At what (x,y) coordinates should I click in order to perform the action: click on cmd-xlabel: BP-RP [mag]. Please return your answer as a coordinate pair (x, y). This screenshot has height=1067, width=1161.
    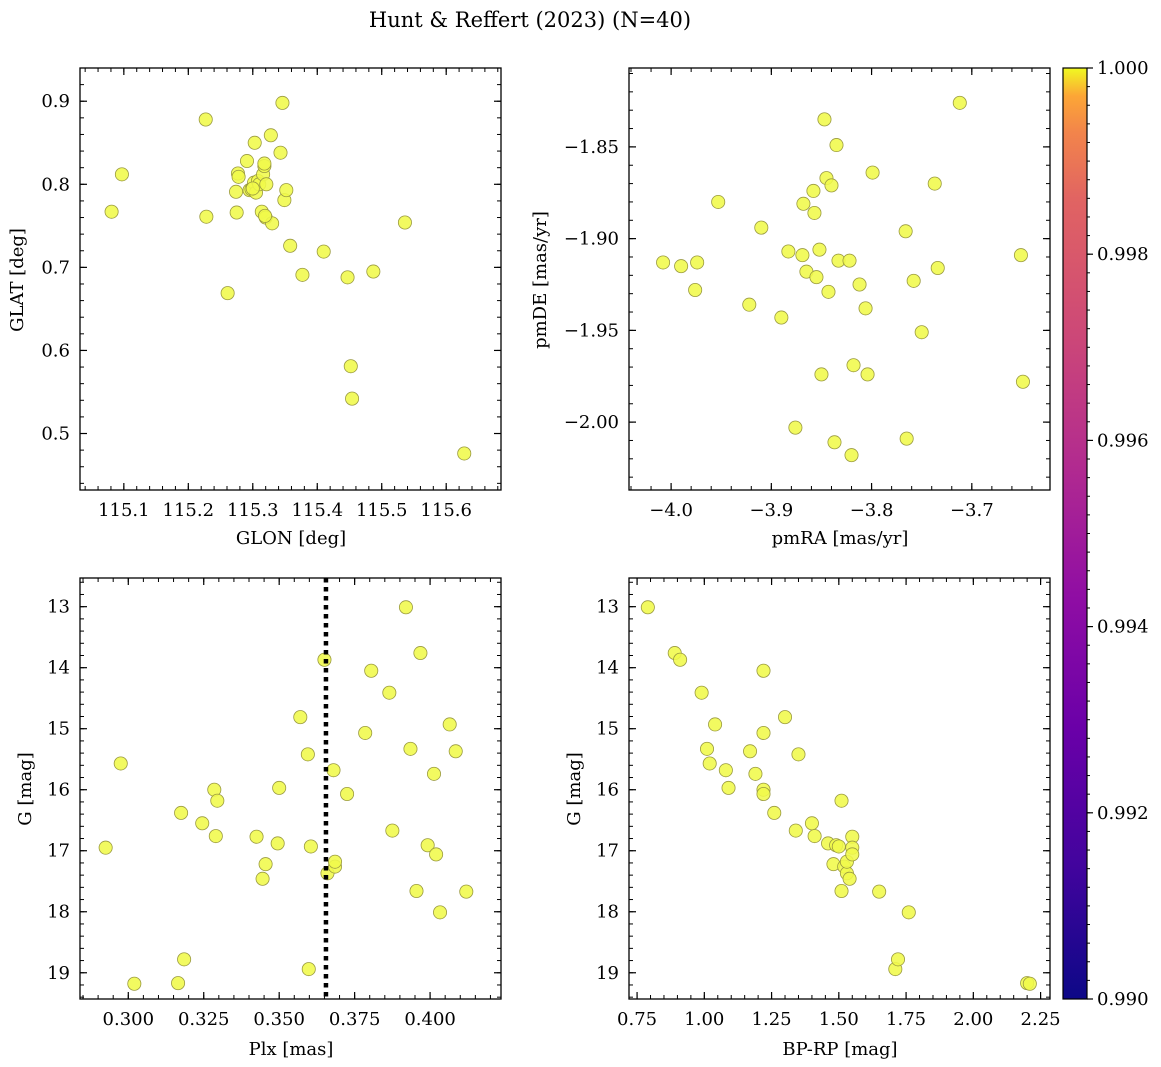
    Looking at the image, I should click on (839, 1049).